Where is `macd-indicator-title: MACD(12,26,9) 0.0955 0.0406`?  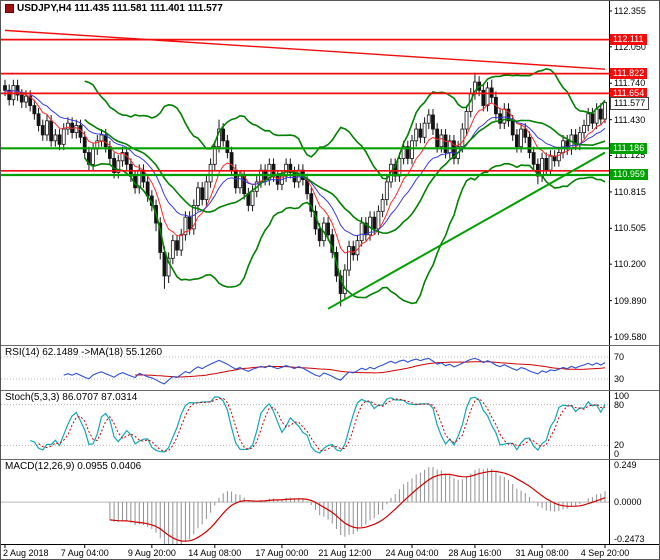
macd-indicator-title: MACD(12,26,9) 0.0955 0.0406 is located at coordinates (73, 466).